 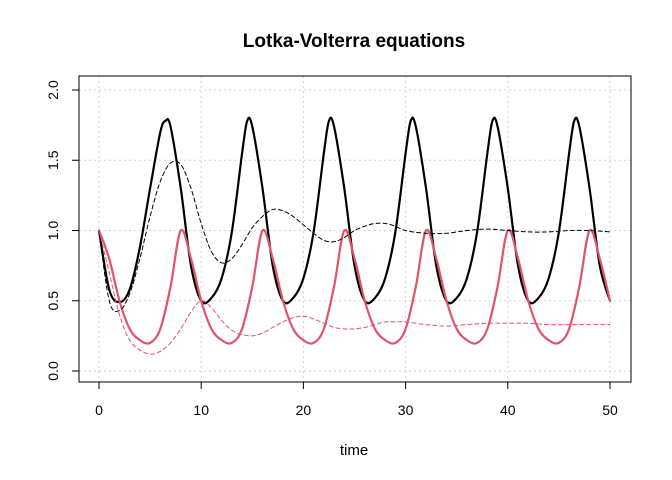 What do you see at coordinates (508, 410) in the screenshot?
I see `x-tick-label-4: 40` at bounding box center [508, 410].